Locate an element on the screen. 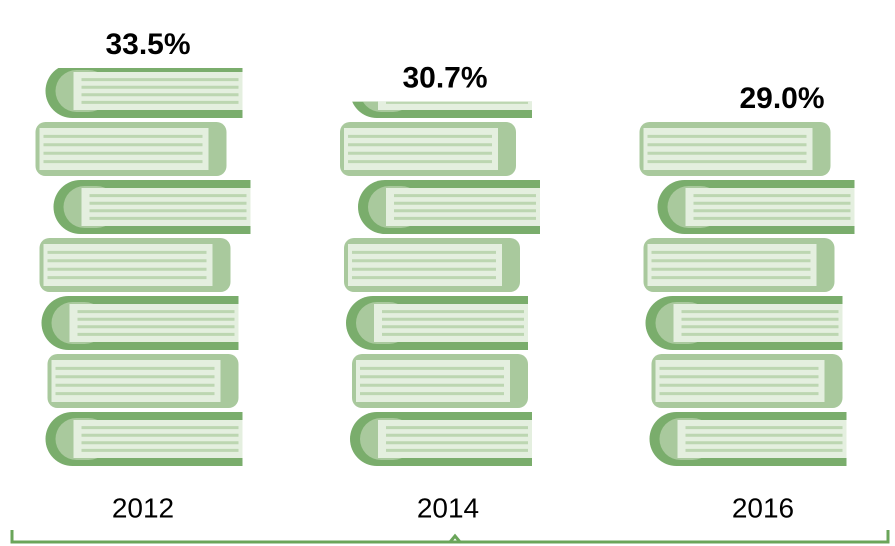 The image size is (895, 546). book-stack is located at coordinates (440, 283).